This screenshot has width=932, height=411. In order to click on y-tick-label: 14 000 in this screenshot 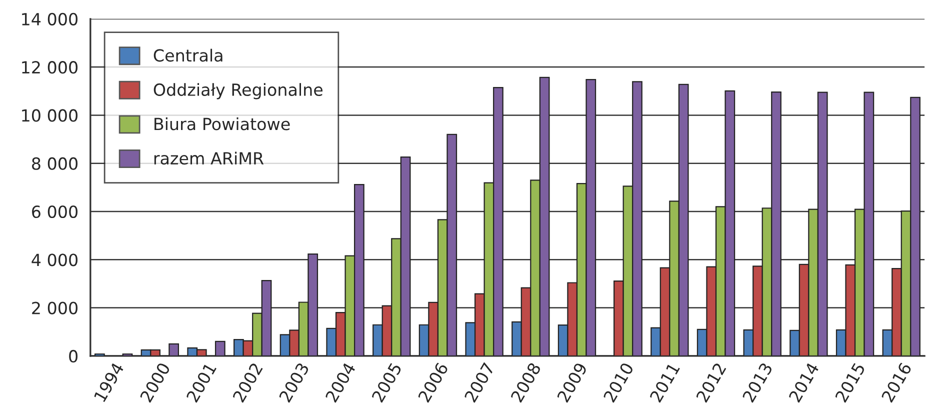, I will do `click(50, 19)`.